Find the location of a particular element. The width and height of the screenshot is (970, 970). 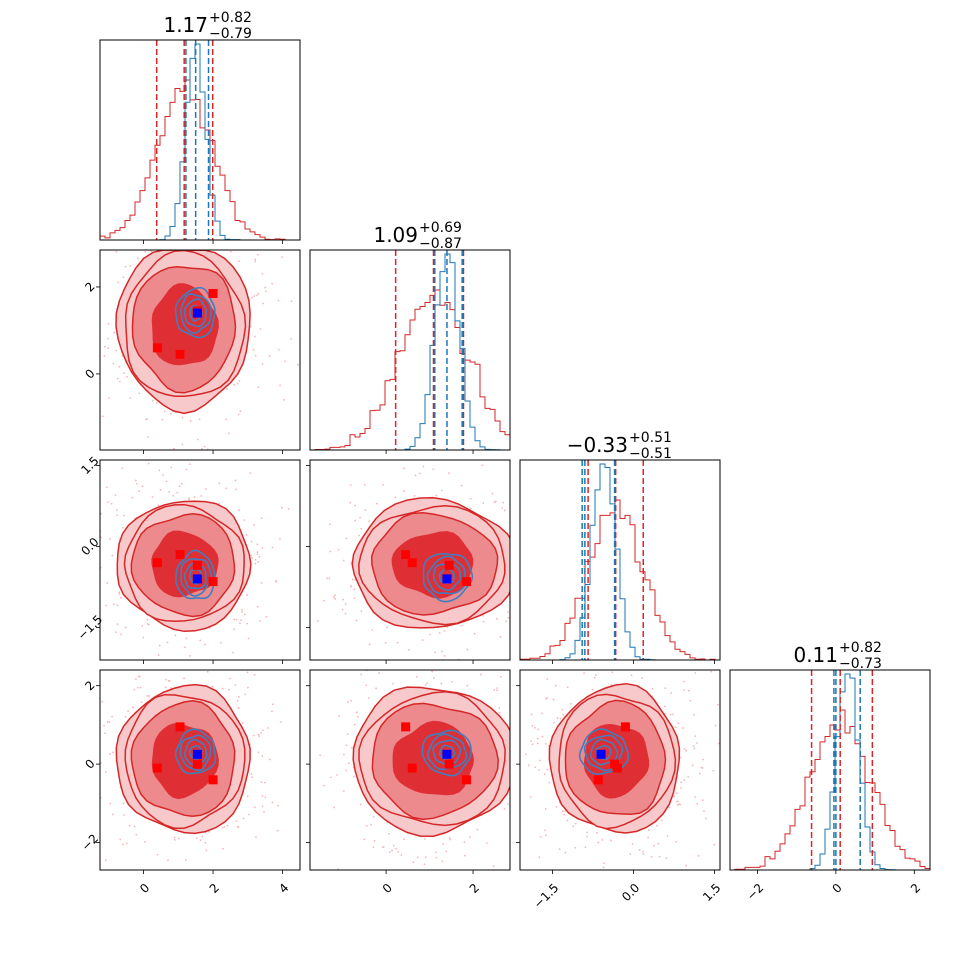

panel-bg is located at coordinates (830, 770).